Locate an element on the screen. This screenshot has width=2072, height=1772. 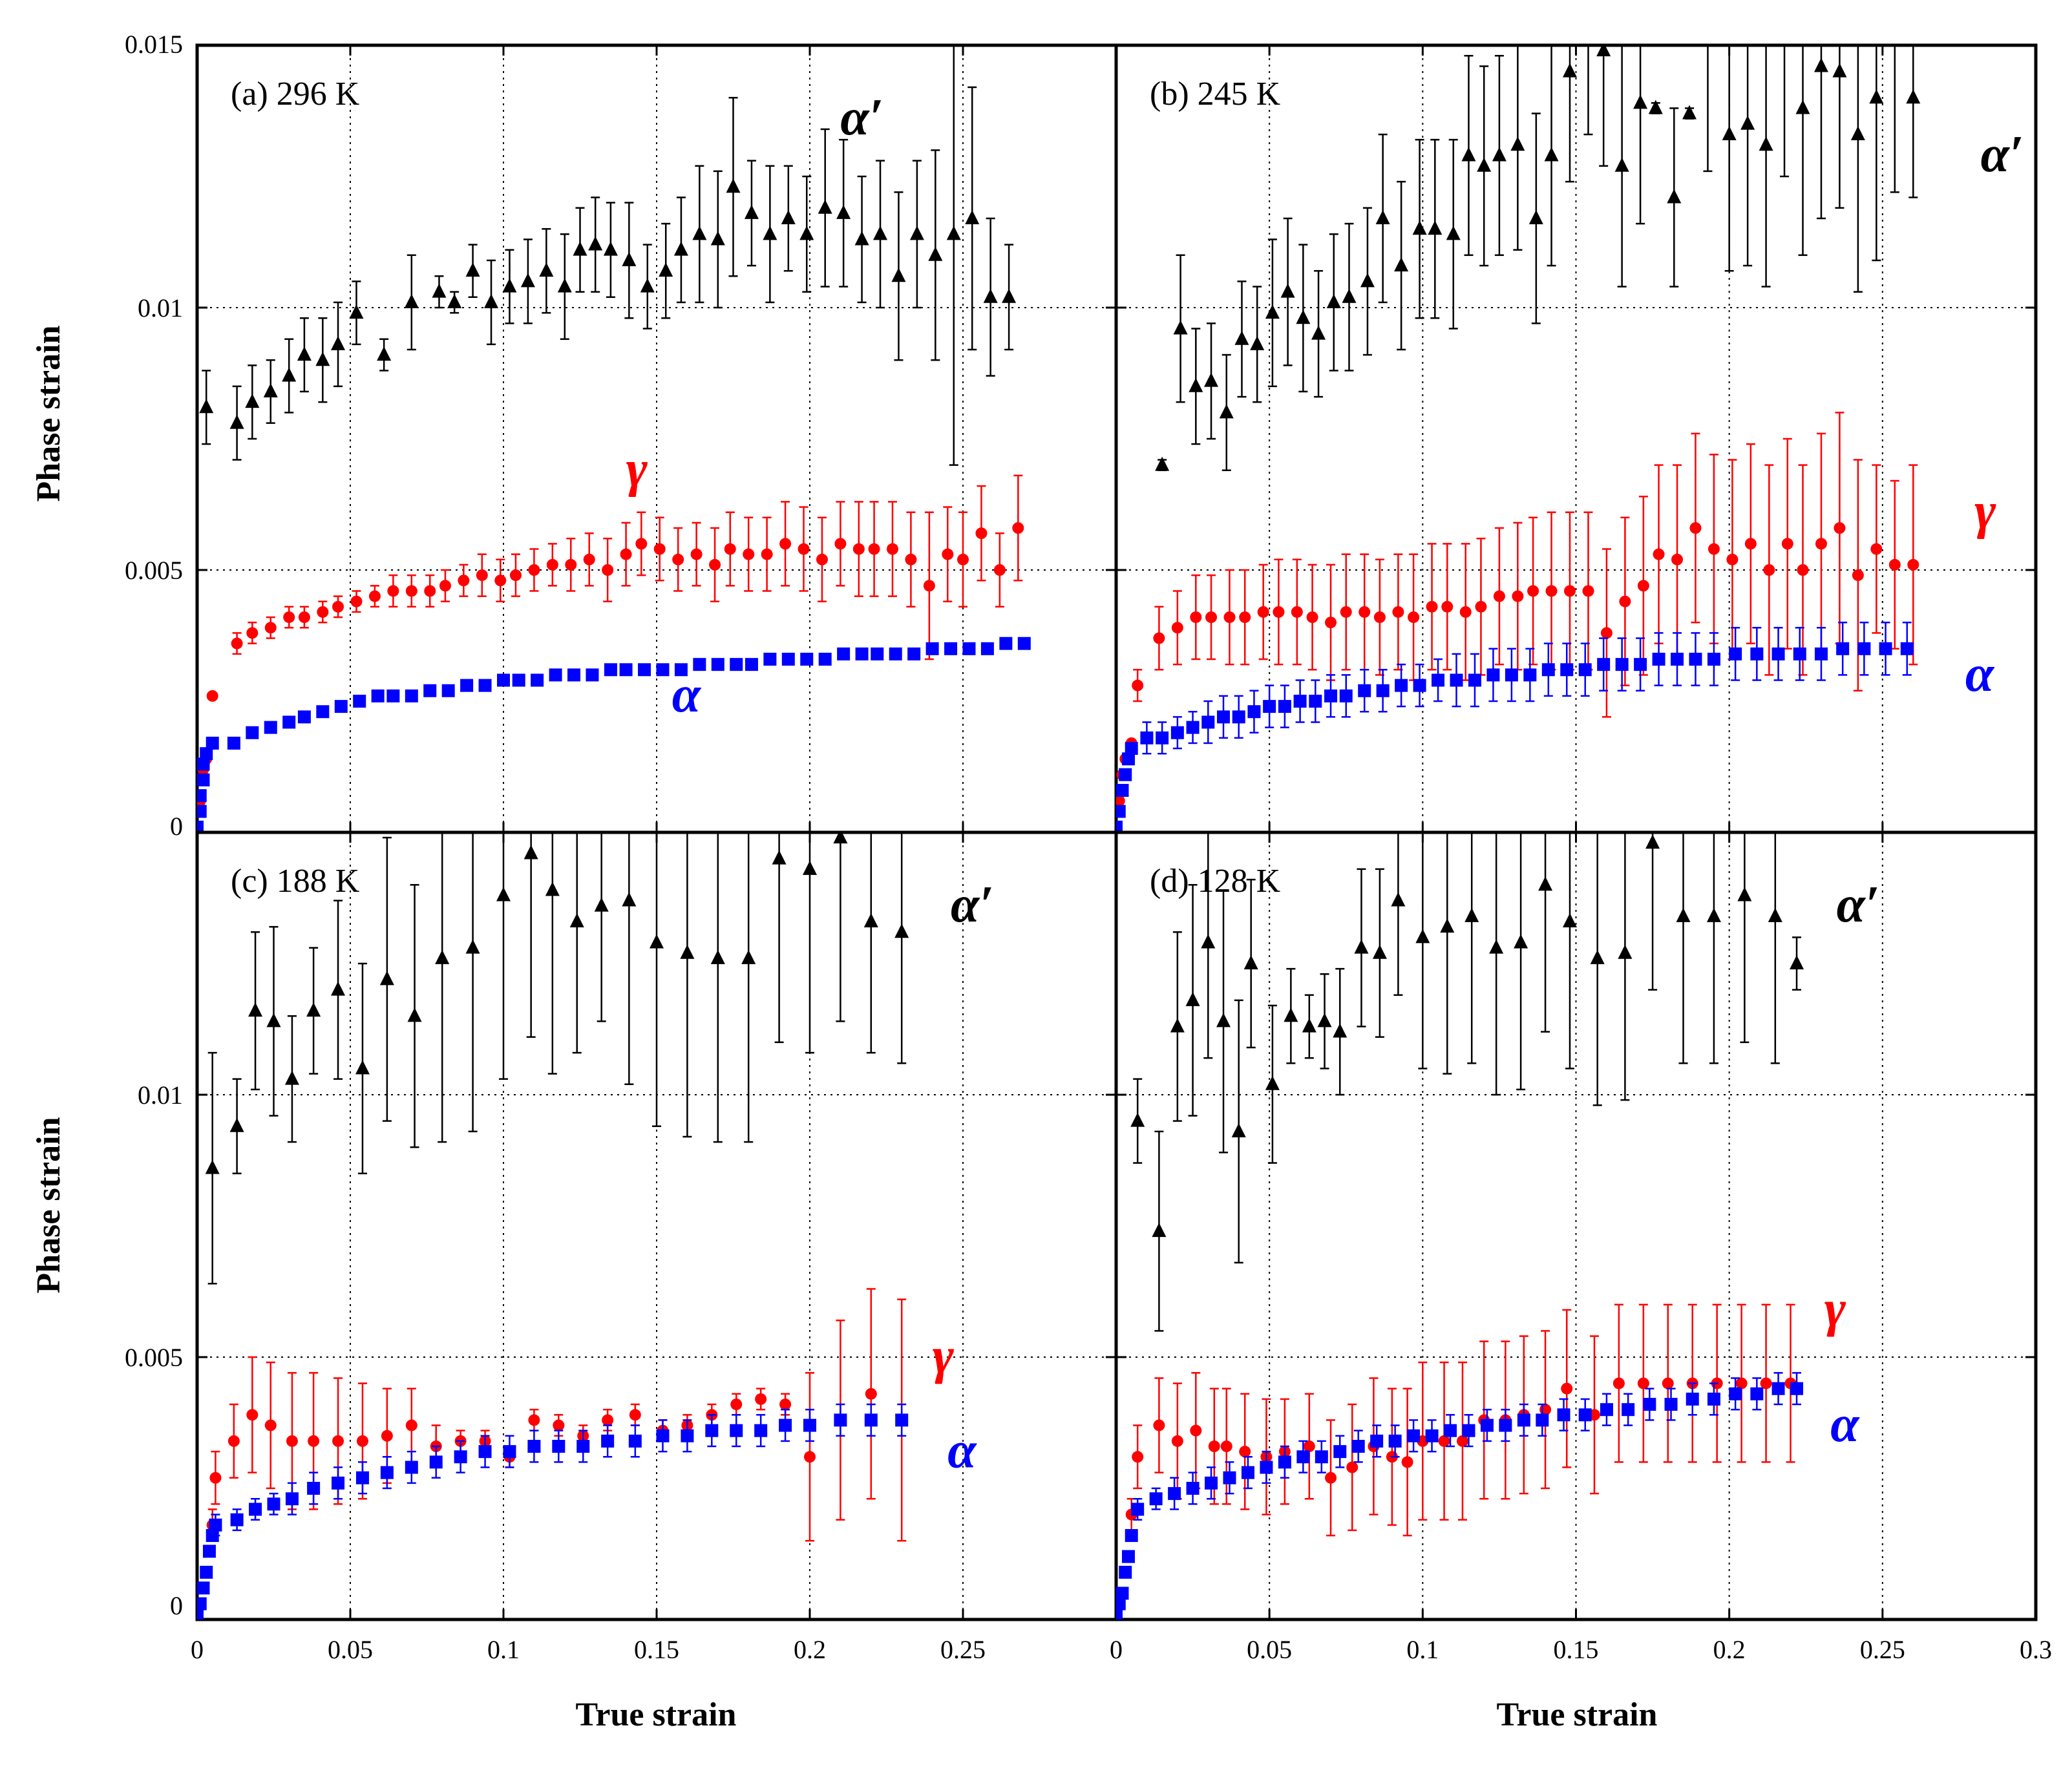
series-label: α′ is located at coordinates (2002, 154).